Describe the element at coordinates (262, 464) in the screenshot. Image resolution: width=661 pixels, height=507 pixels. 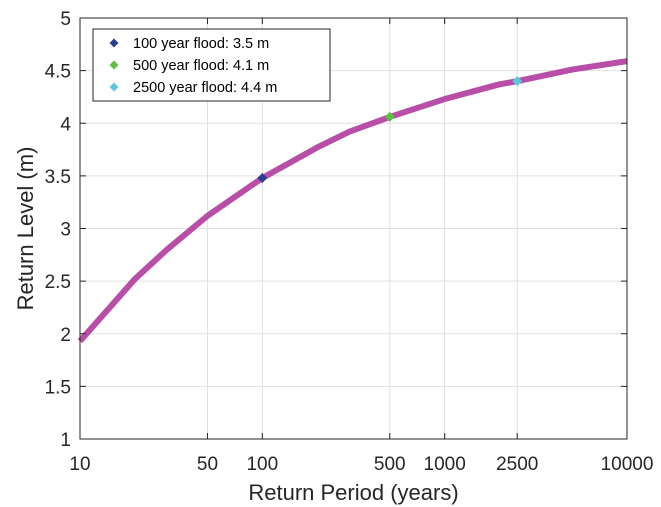
I see `x-tick-label: 100` at that location.